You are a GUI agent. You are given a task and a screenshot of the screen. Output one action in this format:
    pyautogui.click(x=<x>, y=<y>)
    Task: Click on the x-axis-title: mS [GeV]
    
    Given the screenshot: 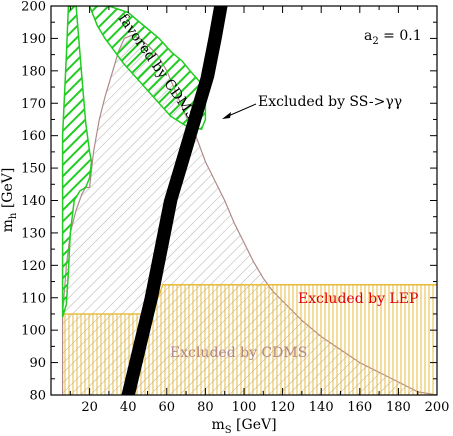 What is the action you would take?
    pyautogui.click(x=243, y=426)
    